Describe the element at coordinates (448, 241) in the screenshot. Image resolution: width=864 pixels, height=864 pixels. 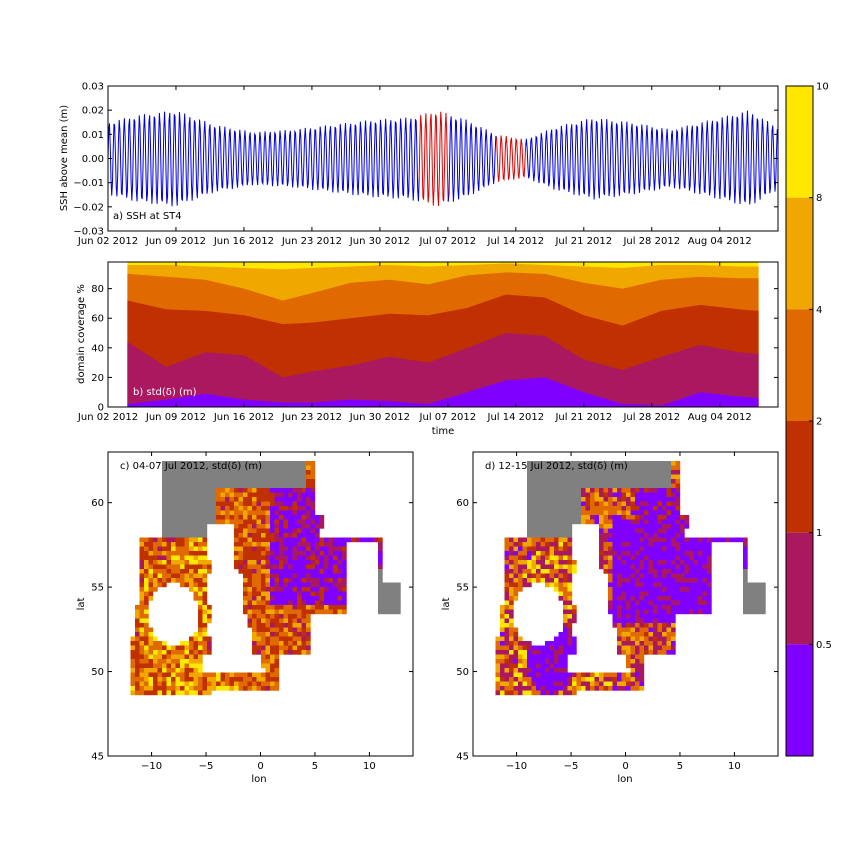
I see `xtick-label: Jul 07 2012` at that location.